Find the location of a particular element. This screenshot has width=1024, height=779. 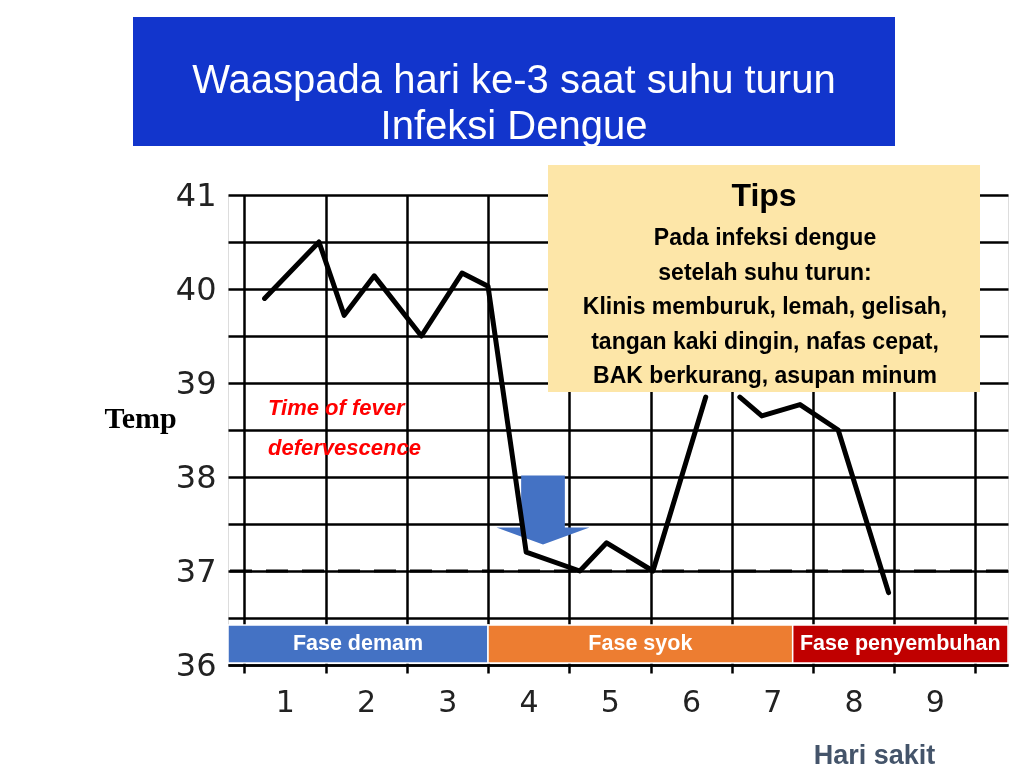

x-axis-title: Hari sakit is located at coordinates (874, 754).